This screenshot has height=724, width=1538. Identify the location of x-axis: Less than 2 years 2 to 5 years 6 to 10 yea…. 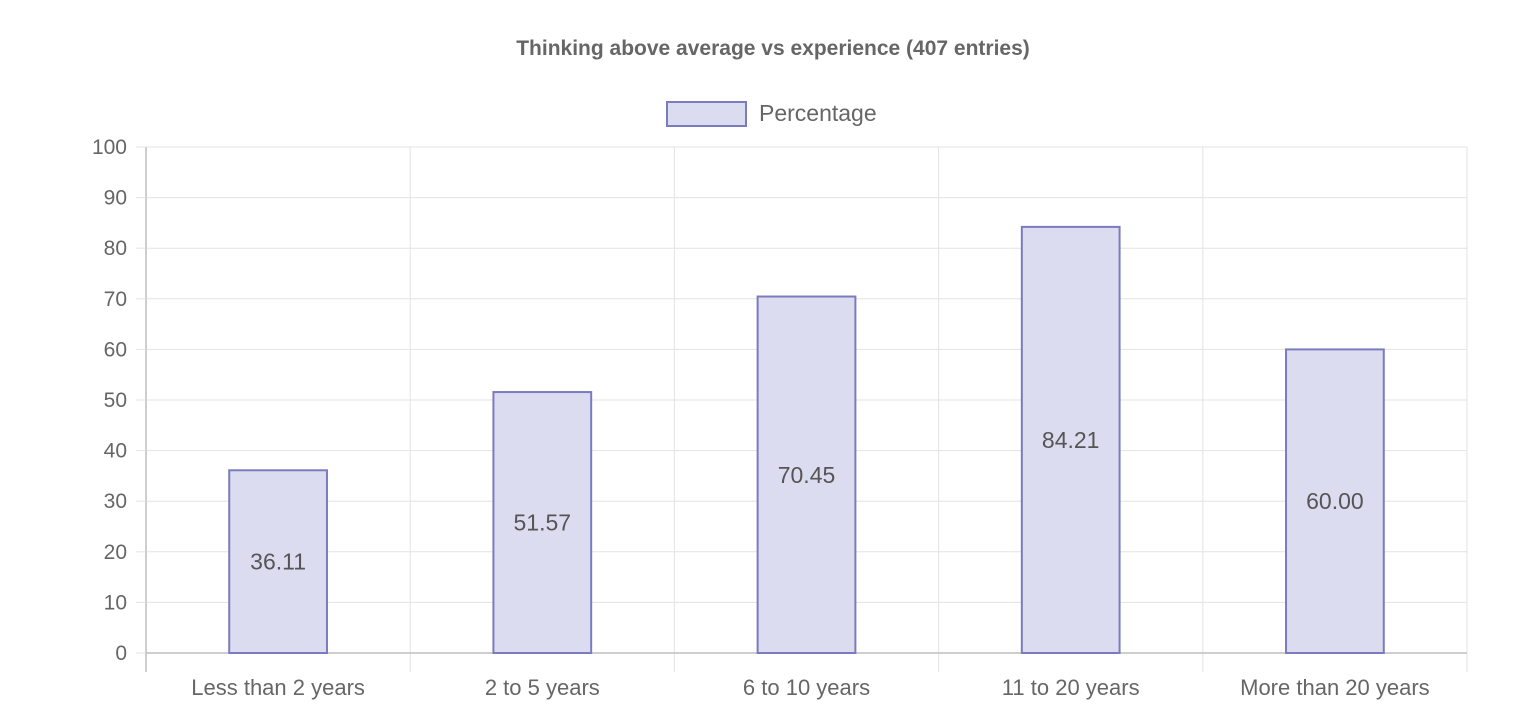
(806, 676).